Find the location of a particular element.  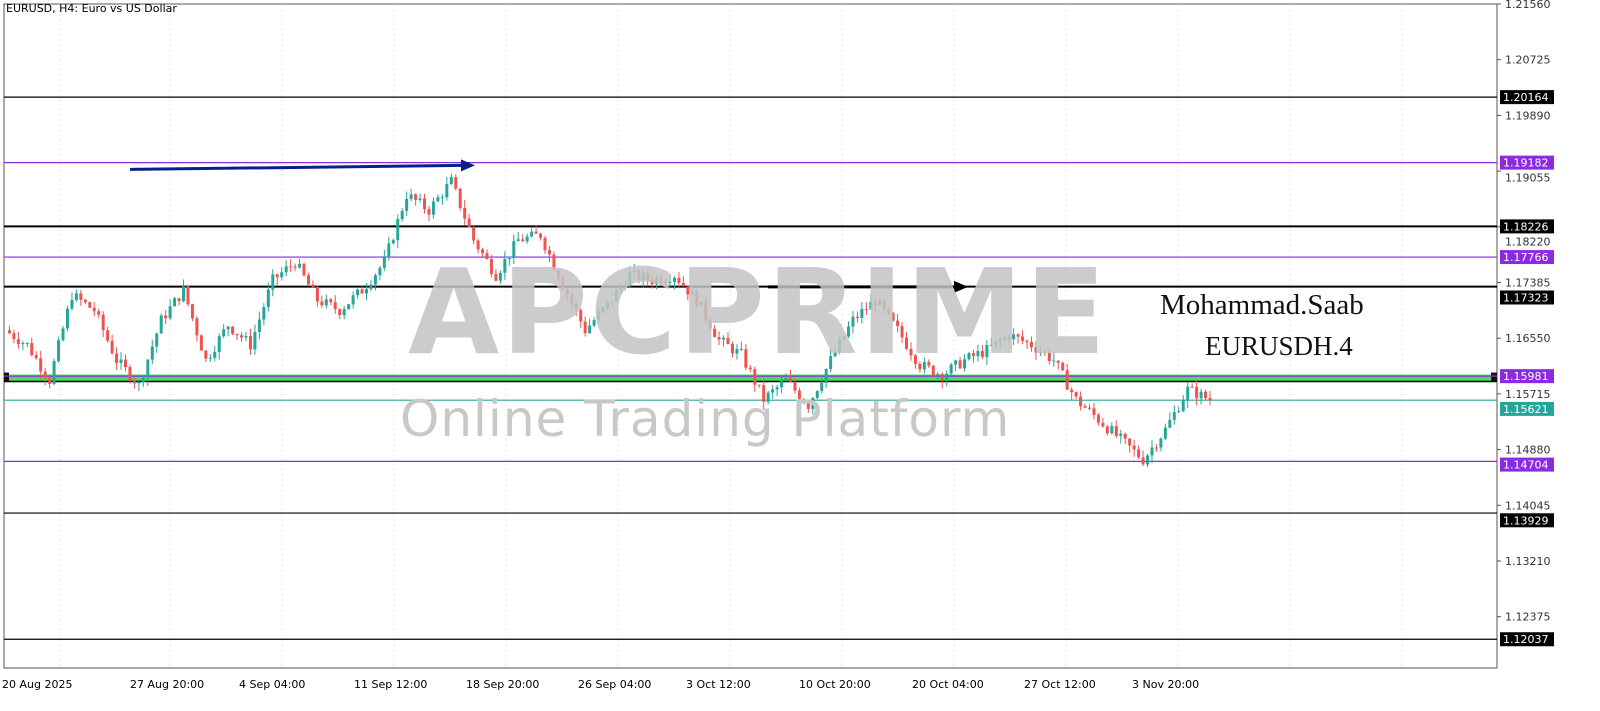

level-price-label: 1.18226 is located at coordinates (1526, 226).